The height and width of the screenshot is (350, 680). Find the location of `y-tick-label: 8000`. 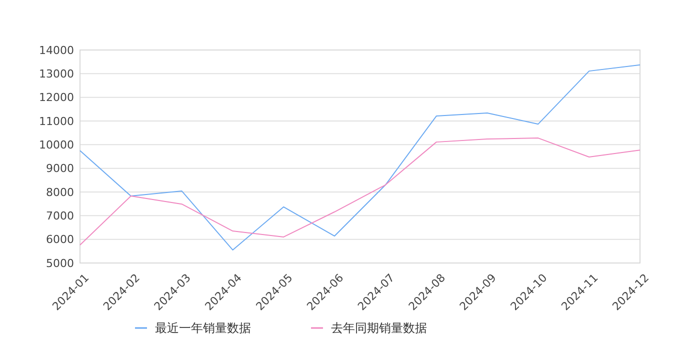

y-tick-label: 8000 is located at coordinates (60, 192).